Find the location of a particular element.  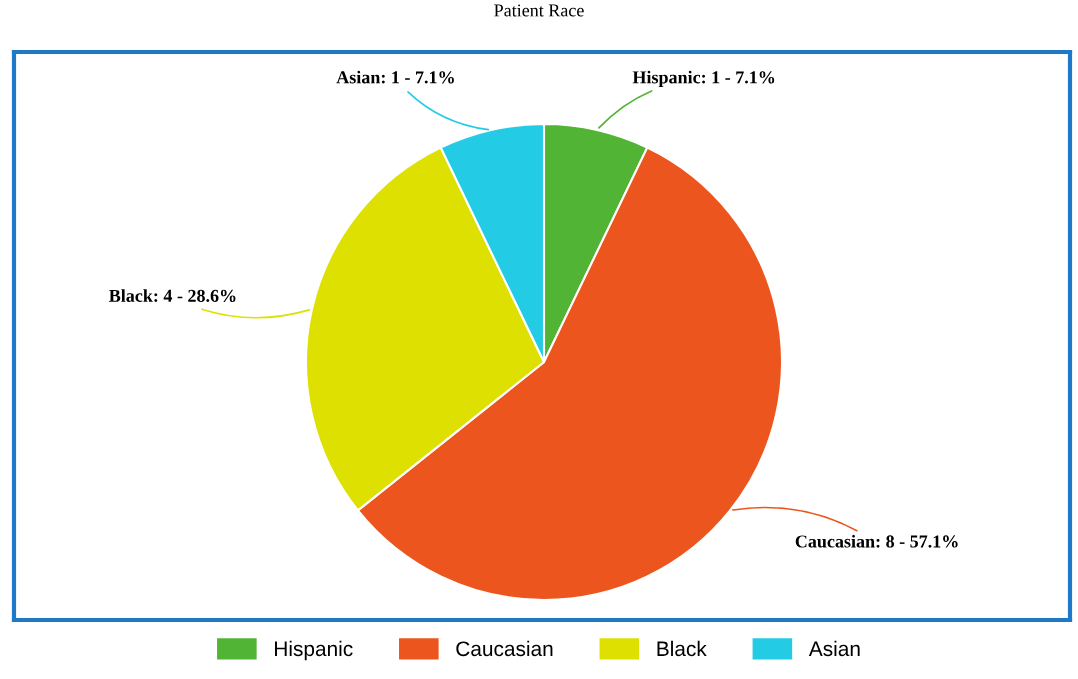

legend-label: Asian is located at coordinates (834, 648).